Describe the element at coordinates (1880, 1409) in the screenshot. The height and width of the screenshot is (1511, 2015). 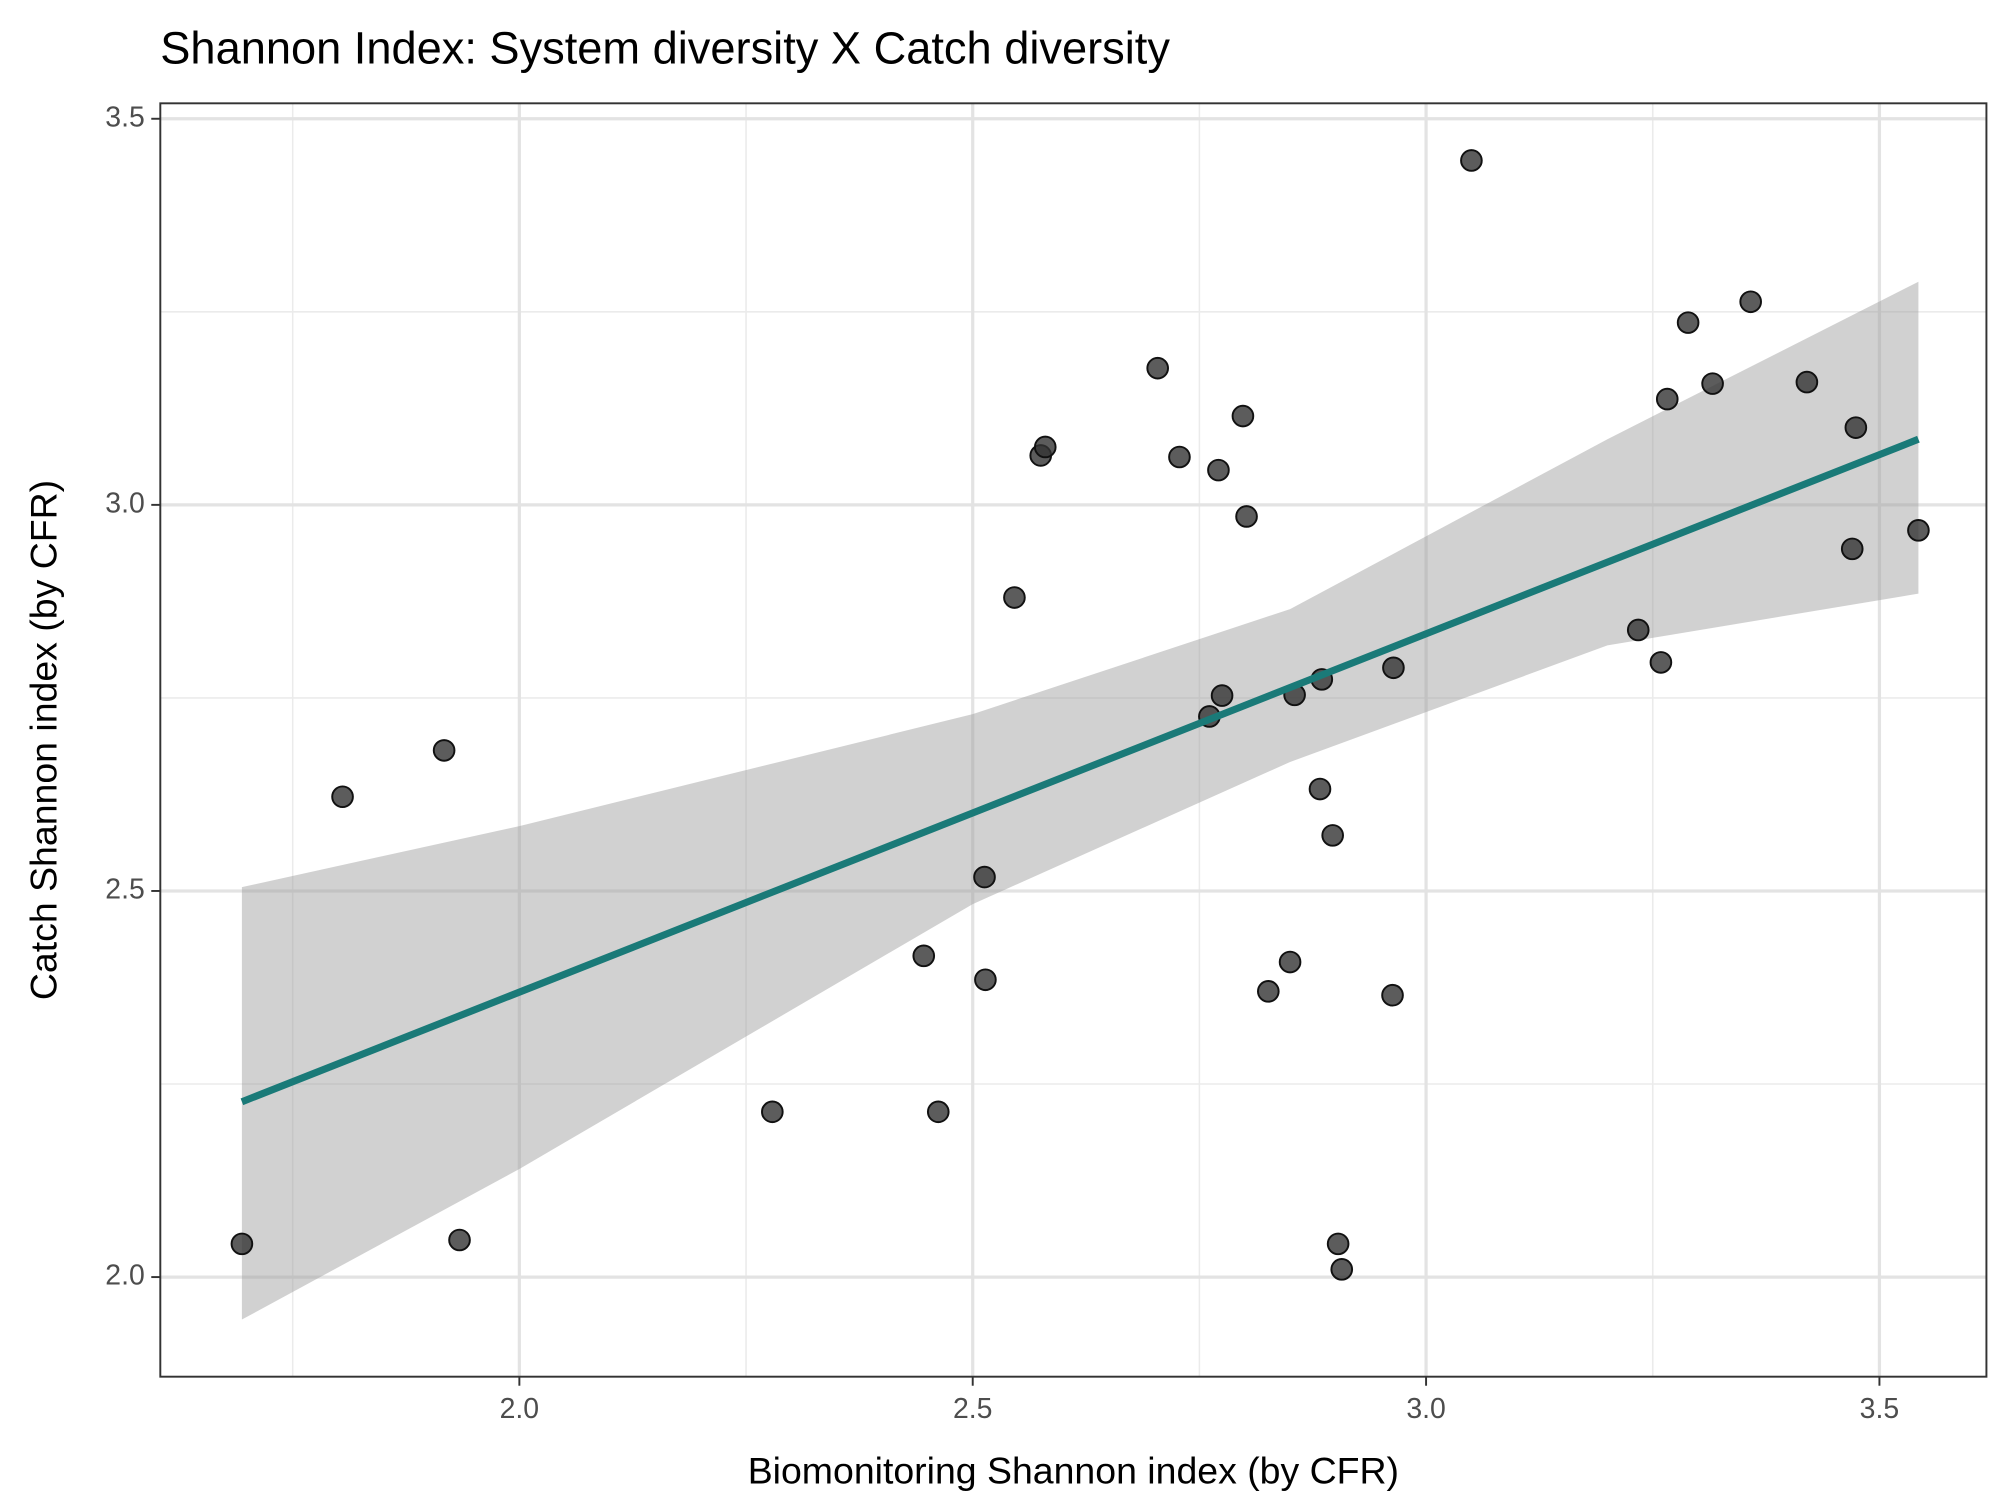
I see `x-tick-label: 3.5` at that location.